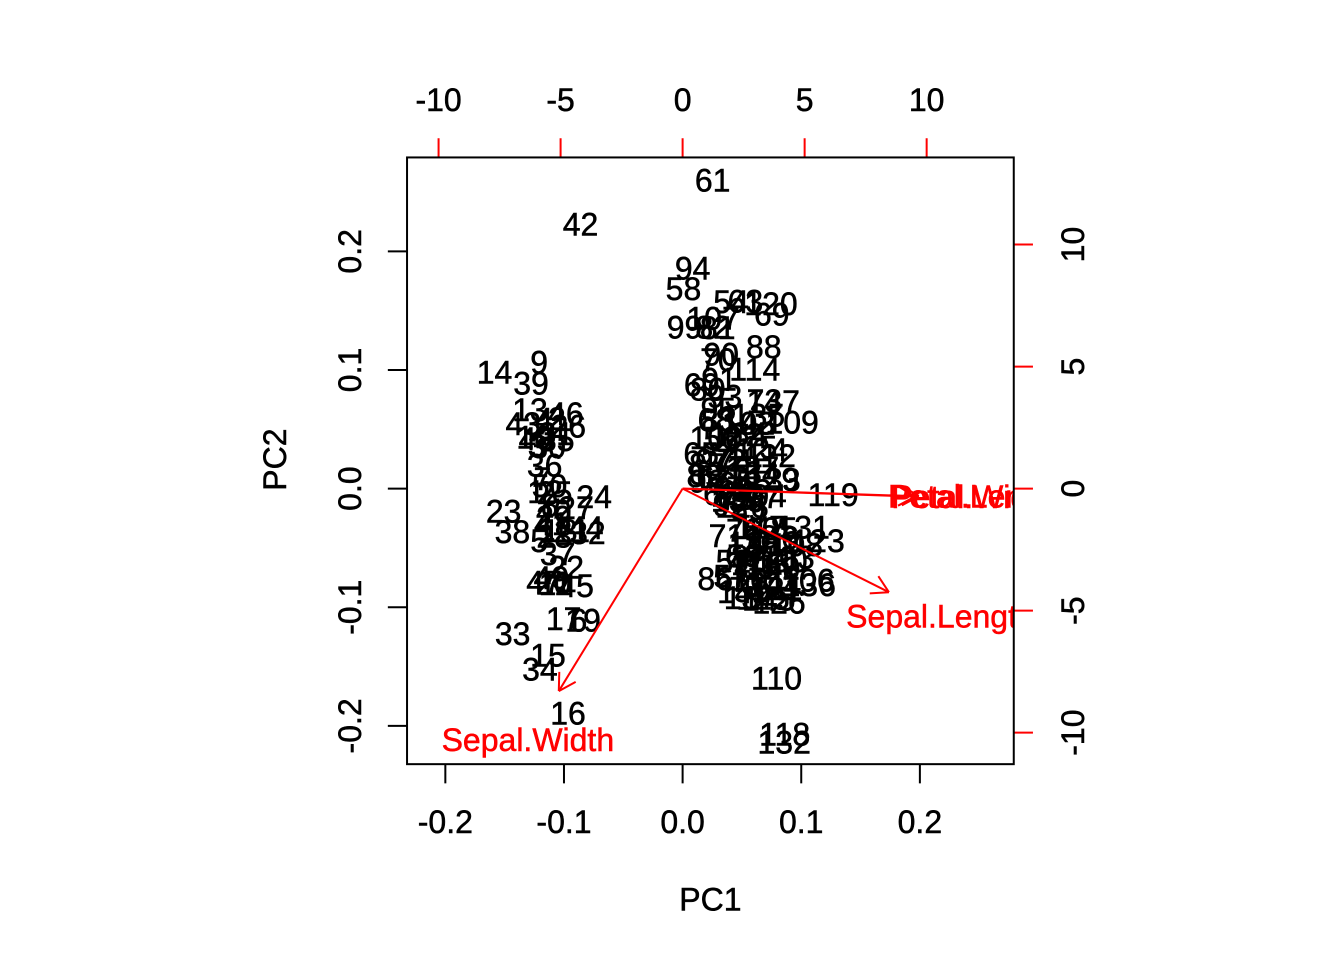 Image resolution: width=1344 pixels, height=965 pixels. What do you see at coordinates (940, 616) in the screenshot?
I see `svg-text: Sepal.Length` at bounding box center [940, 616].